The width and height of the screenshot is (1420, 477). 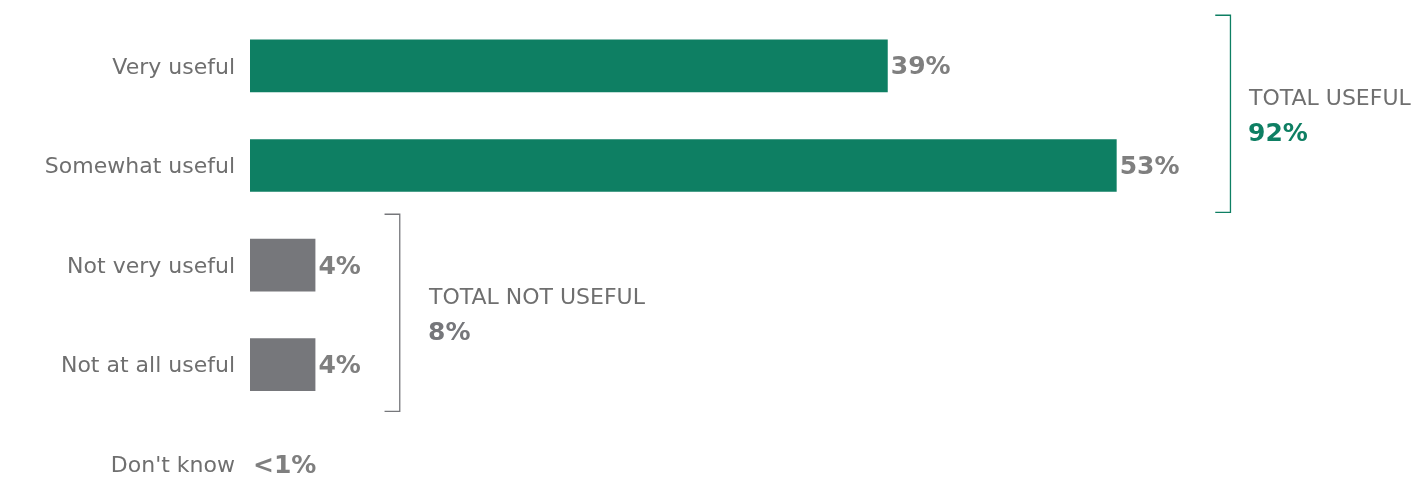 I want to click on data-label: <1%, so click(x=285, y=463).